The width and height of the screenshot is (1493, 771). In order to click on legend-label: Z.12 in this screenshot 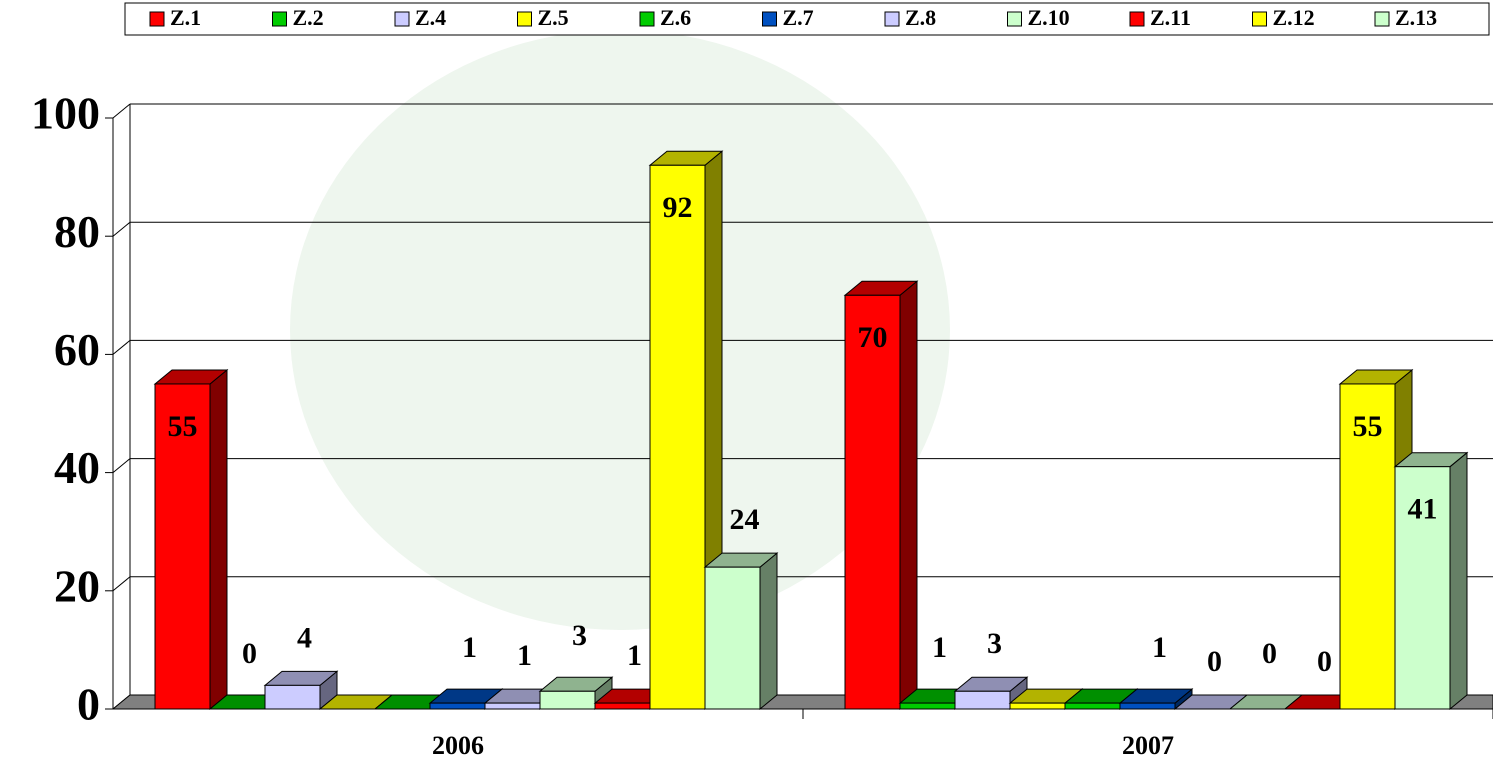, I will do `click(1294, 17)`.